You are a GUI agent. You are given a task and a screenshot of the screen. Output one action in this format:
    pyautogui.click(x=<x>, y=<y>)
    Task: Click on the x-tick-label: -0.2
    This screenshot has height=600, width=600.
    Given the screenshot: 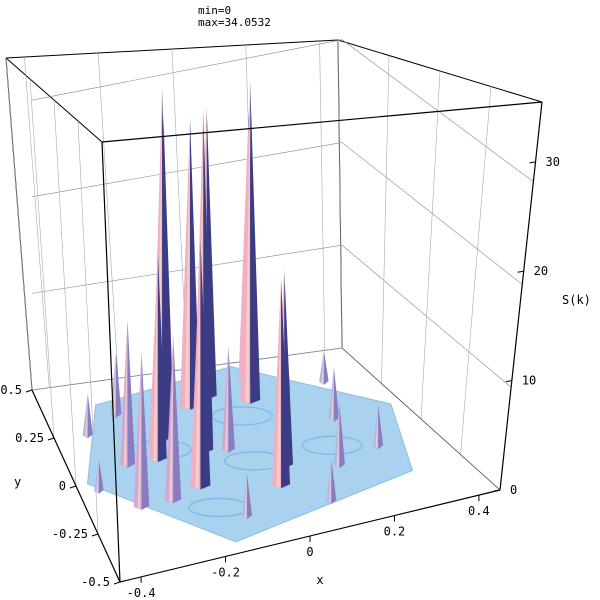 What is the action you would take?
    pyautogui.click(x=225, y=572)
    